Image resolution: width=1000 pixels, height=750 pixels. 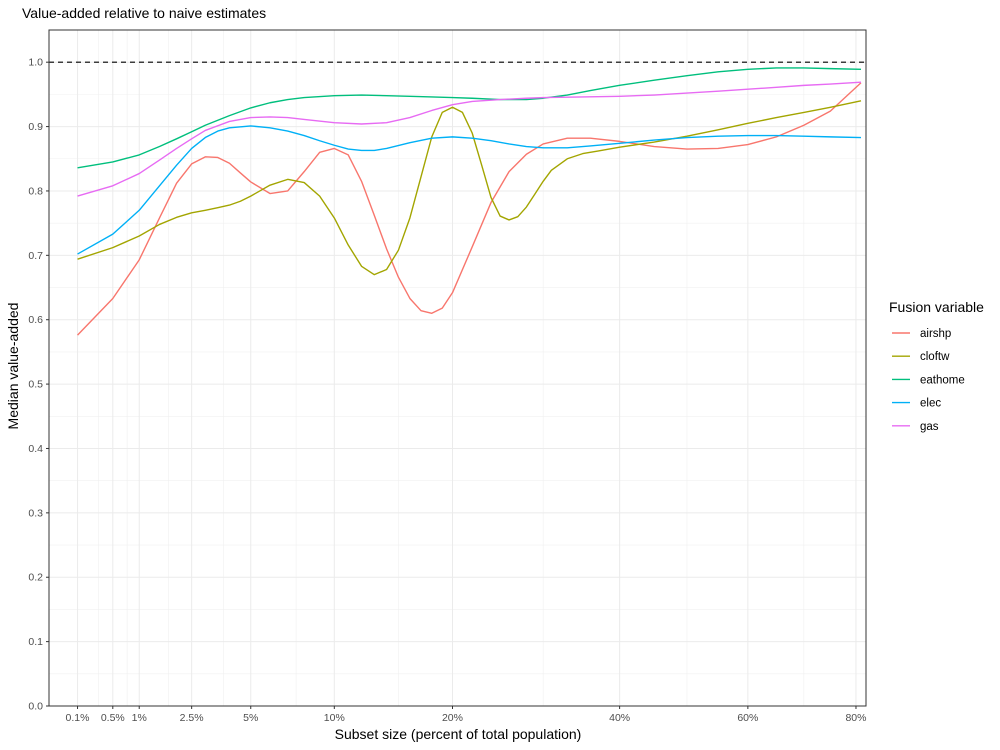 I want to click on x-axis-ticks: 0.1% 0.5% 1% 2.5% 5% 10% 20% 40% 60% 80%, so click(x=466, y=715).